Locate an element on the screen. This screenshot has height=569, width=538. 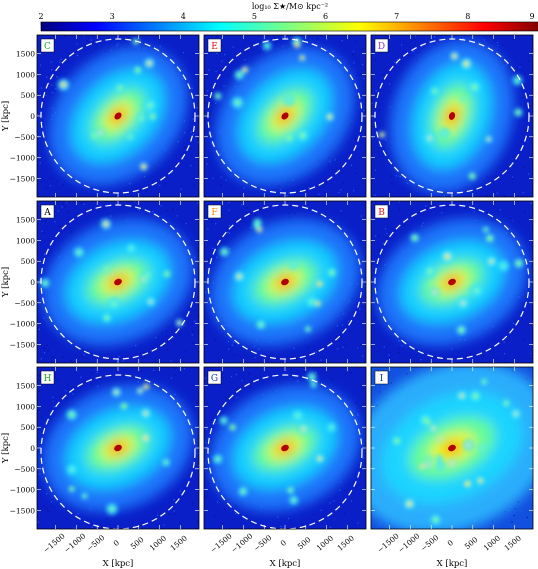
colorbar: log₁₀ Σ★/M⊙ kpc⁻² 2 3 4 5 6 7 8 9 is located at coordinates (288, 17).